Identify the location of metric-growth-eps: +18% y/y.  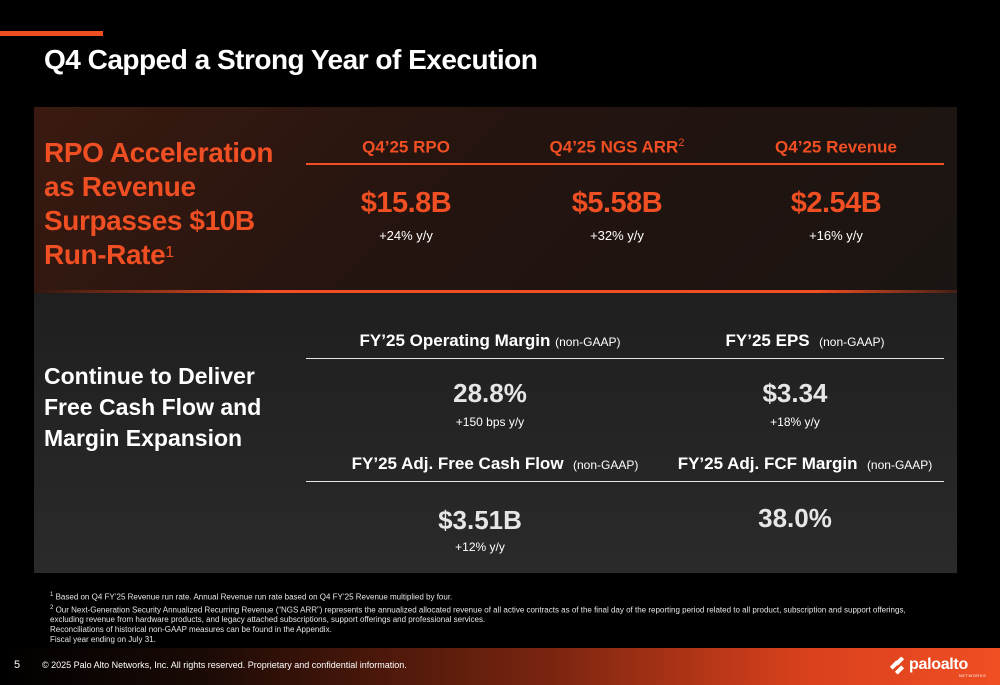
(795, 422).